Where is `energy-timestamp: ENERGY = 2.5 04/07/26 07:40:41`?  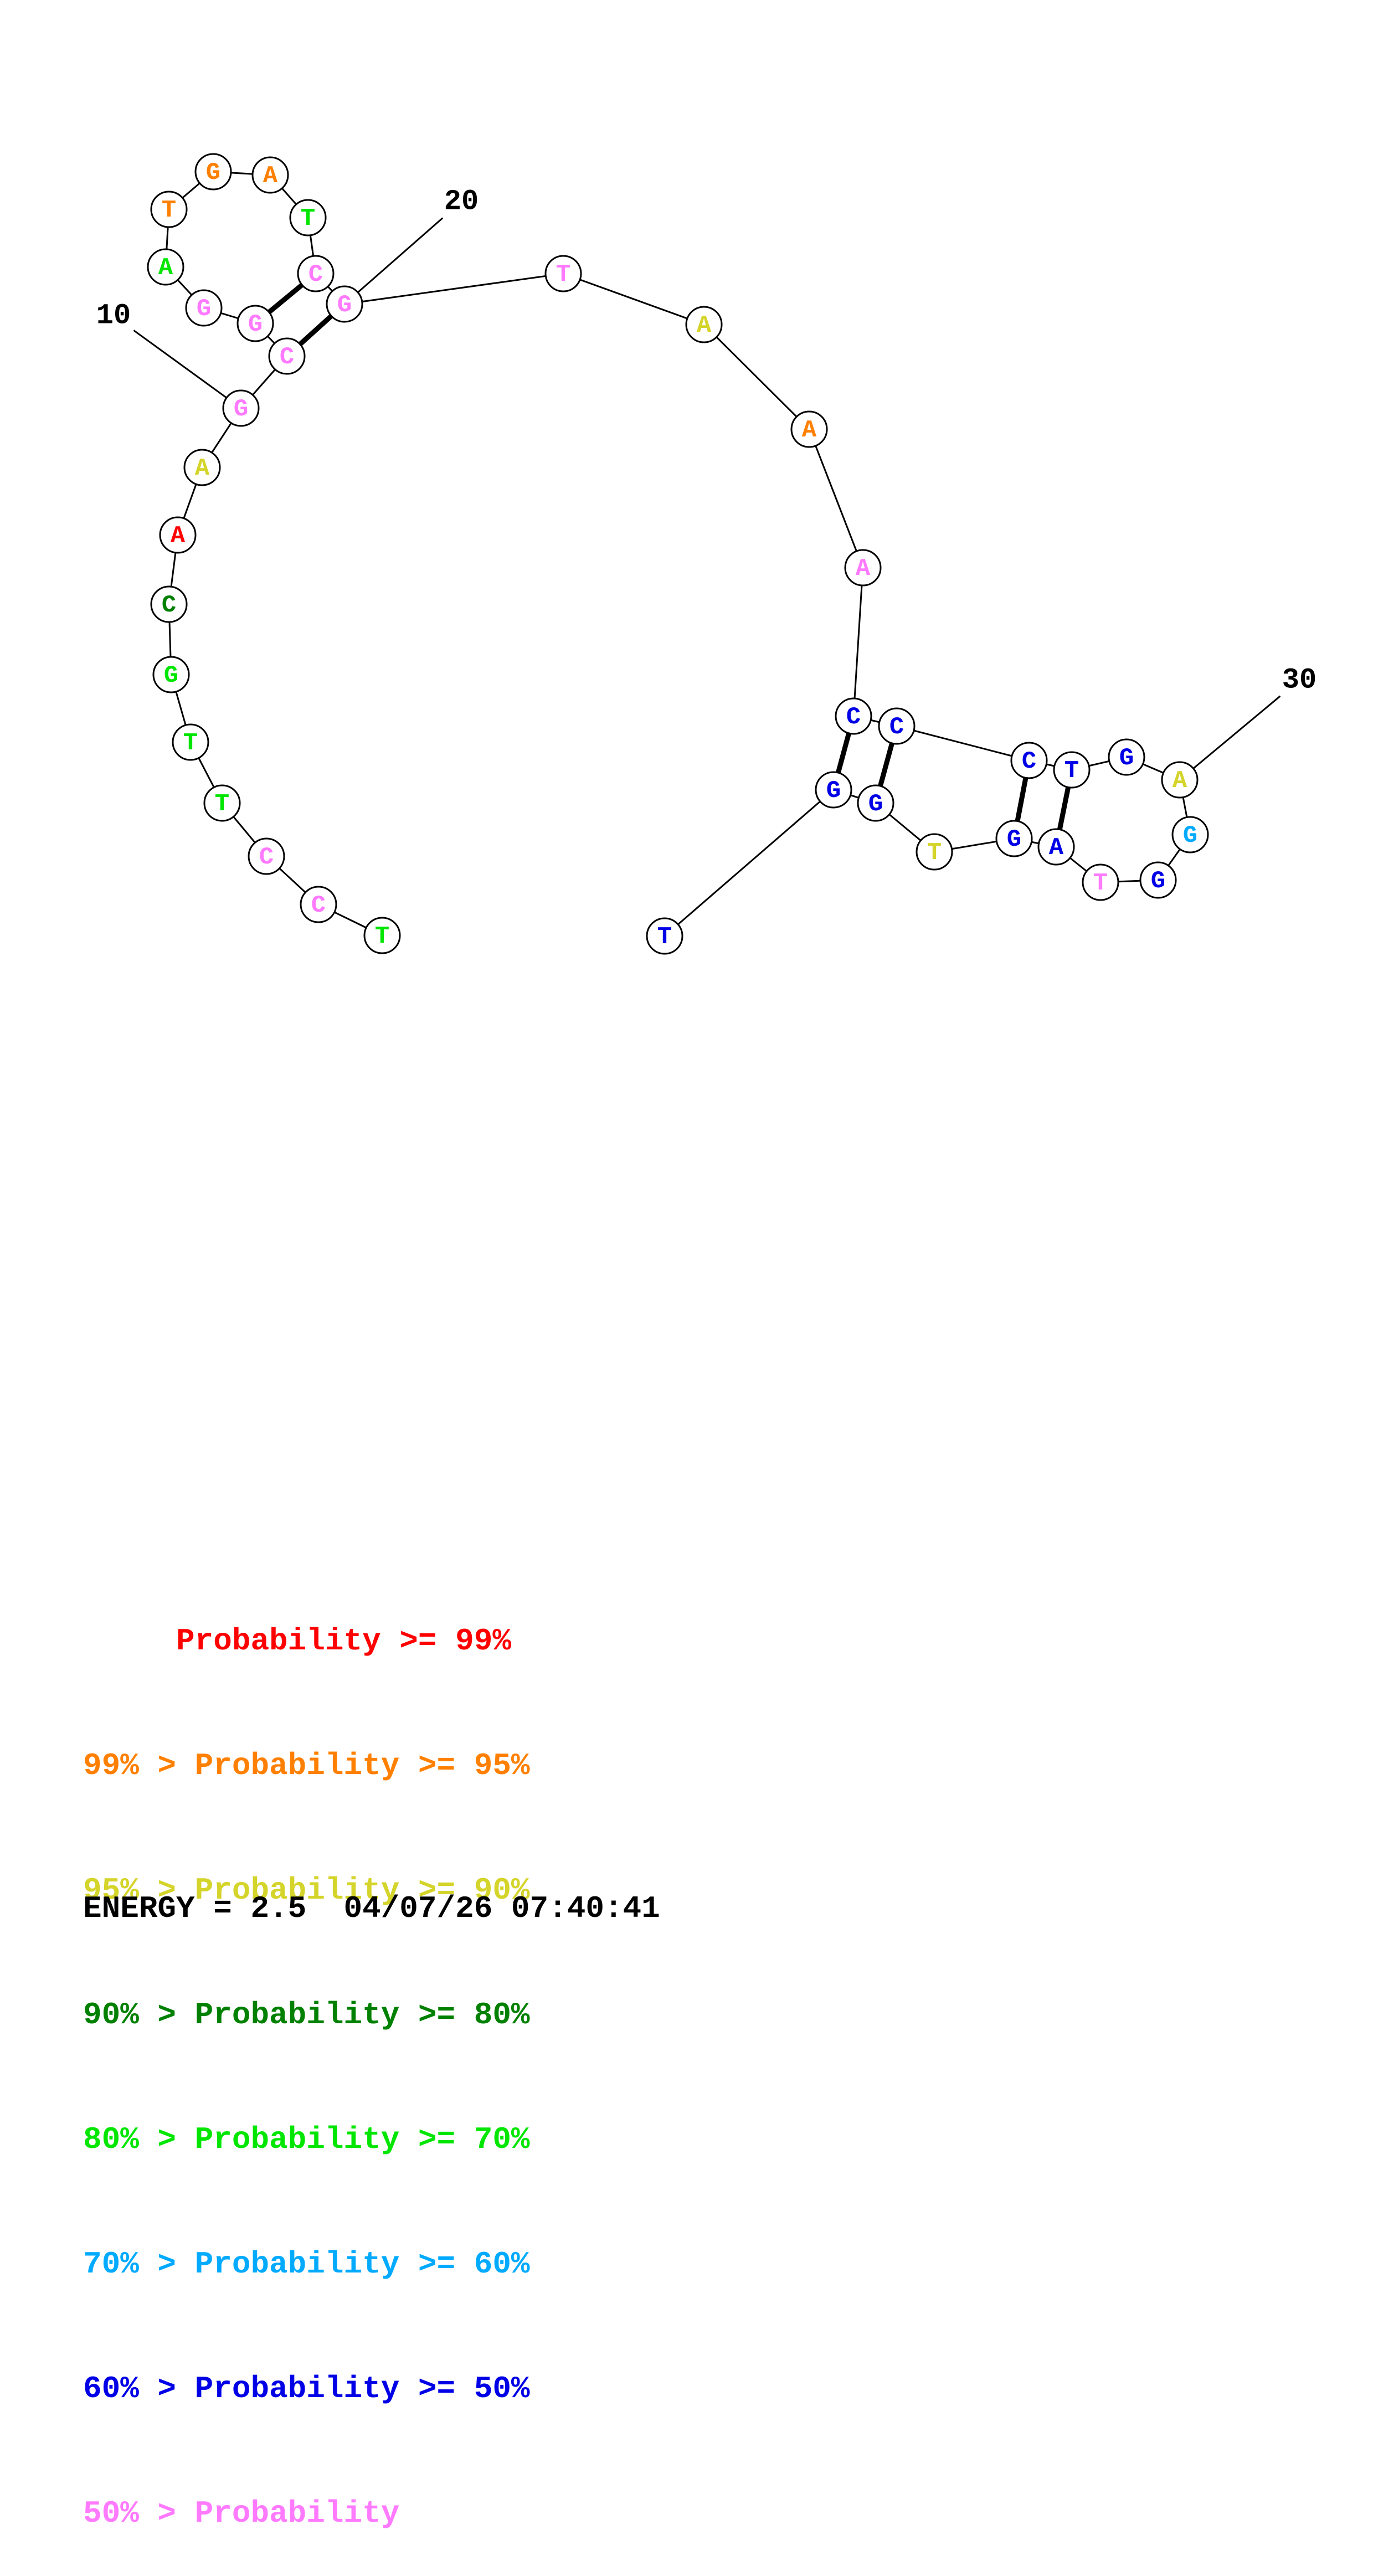 energy-timestamp: ENERGY = 2.5 04/07/26 07:40:41 is located at coordinates (371, 1908).